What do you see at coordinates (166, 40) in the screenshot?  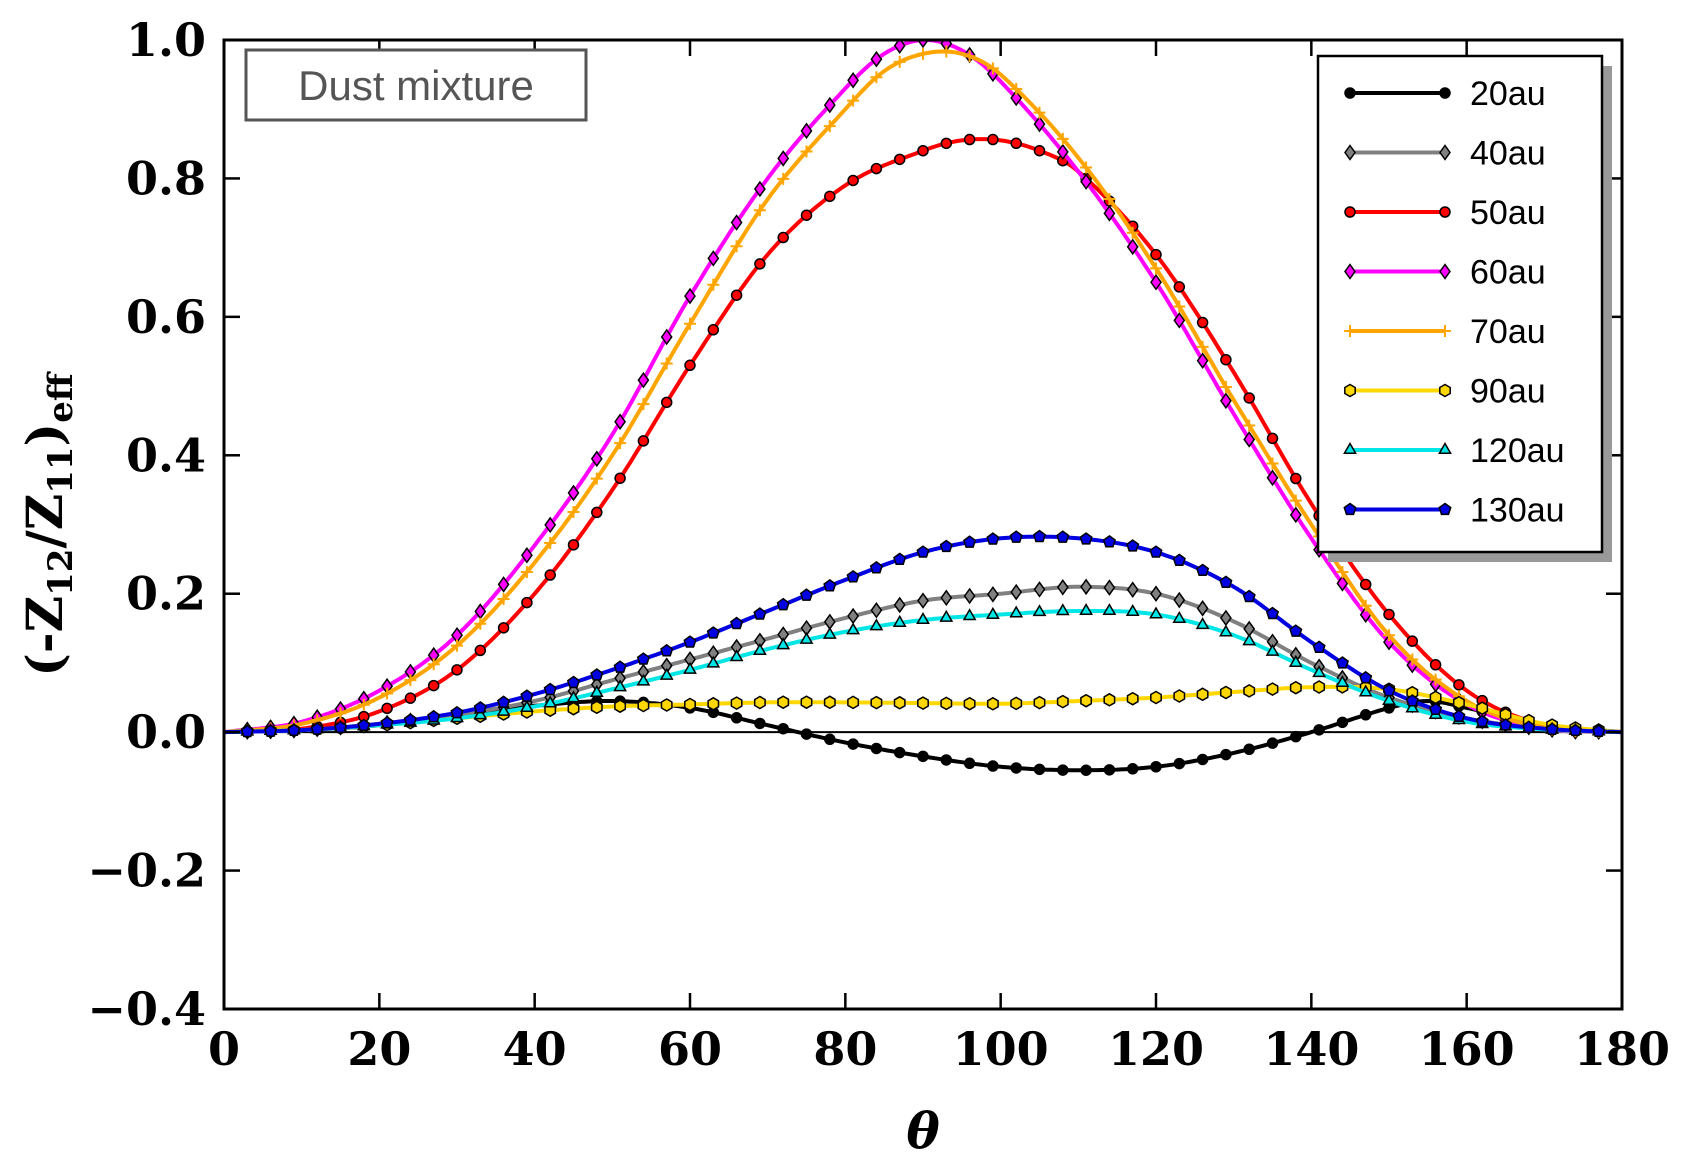 I see `y-tick-label: 1.0` at bounding box center [166, 40].